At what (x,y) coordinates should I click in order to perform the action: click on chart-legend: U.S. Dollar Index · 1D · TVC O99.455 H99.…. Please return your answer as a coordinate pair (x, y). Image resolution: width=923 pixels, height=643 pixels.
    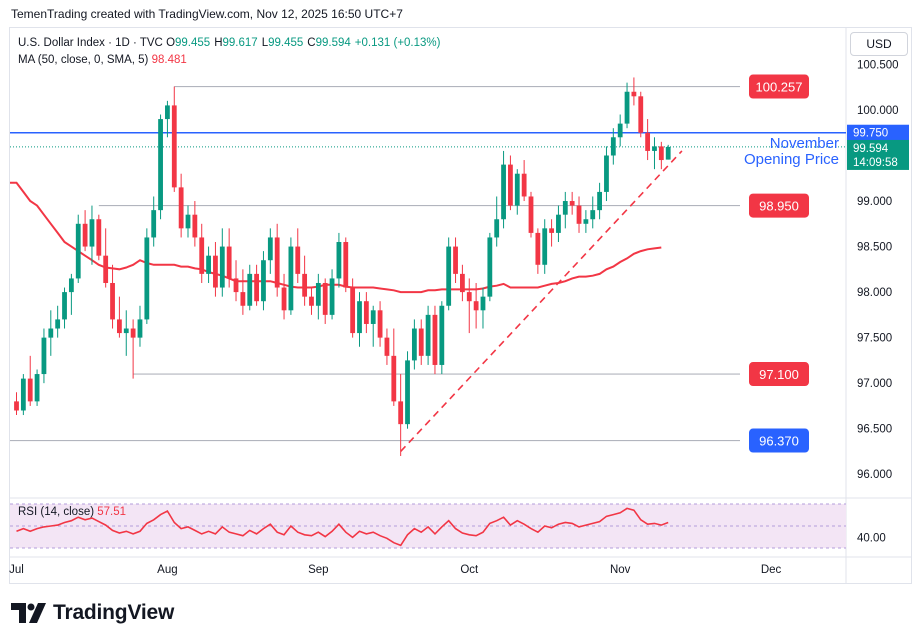
    Looking at the image, I should click on (229, 52).